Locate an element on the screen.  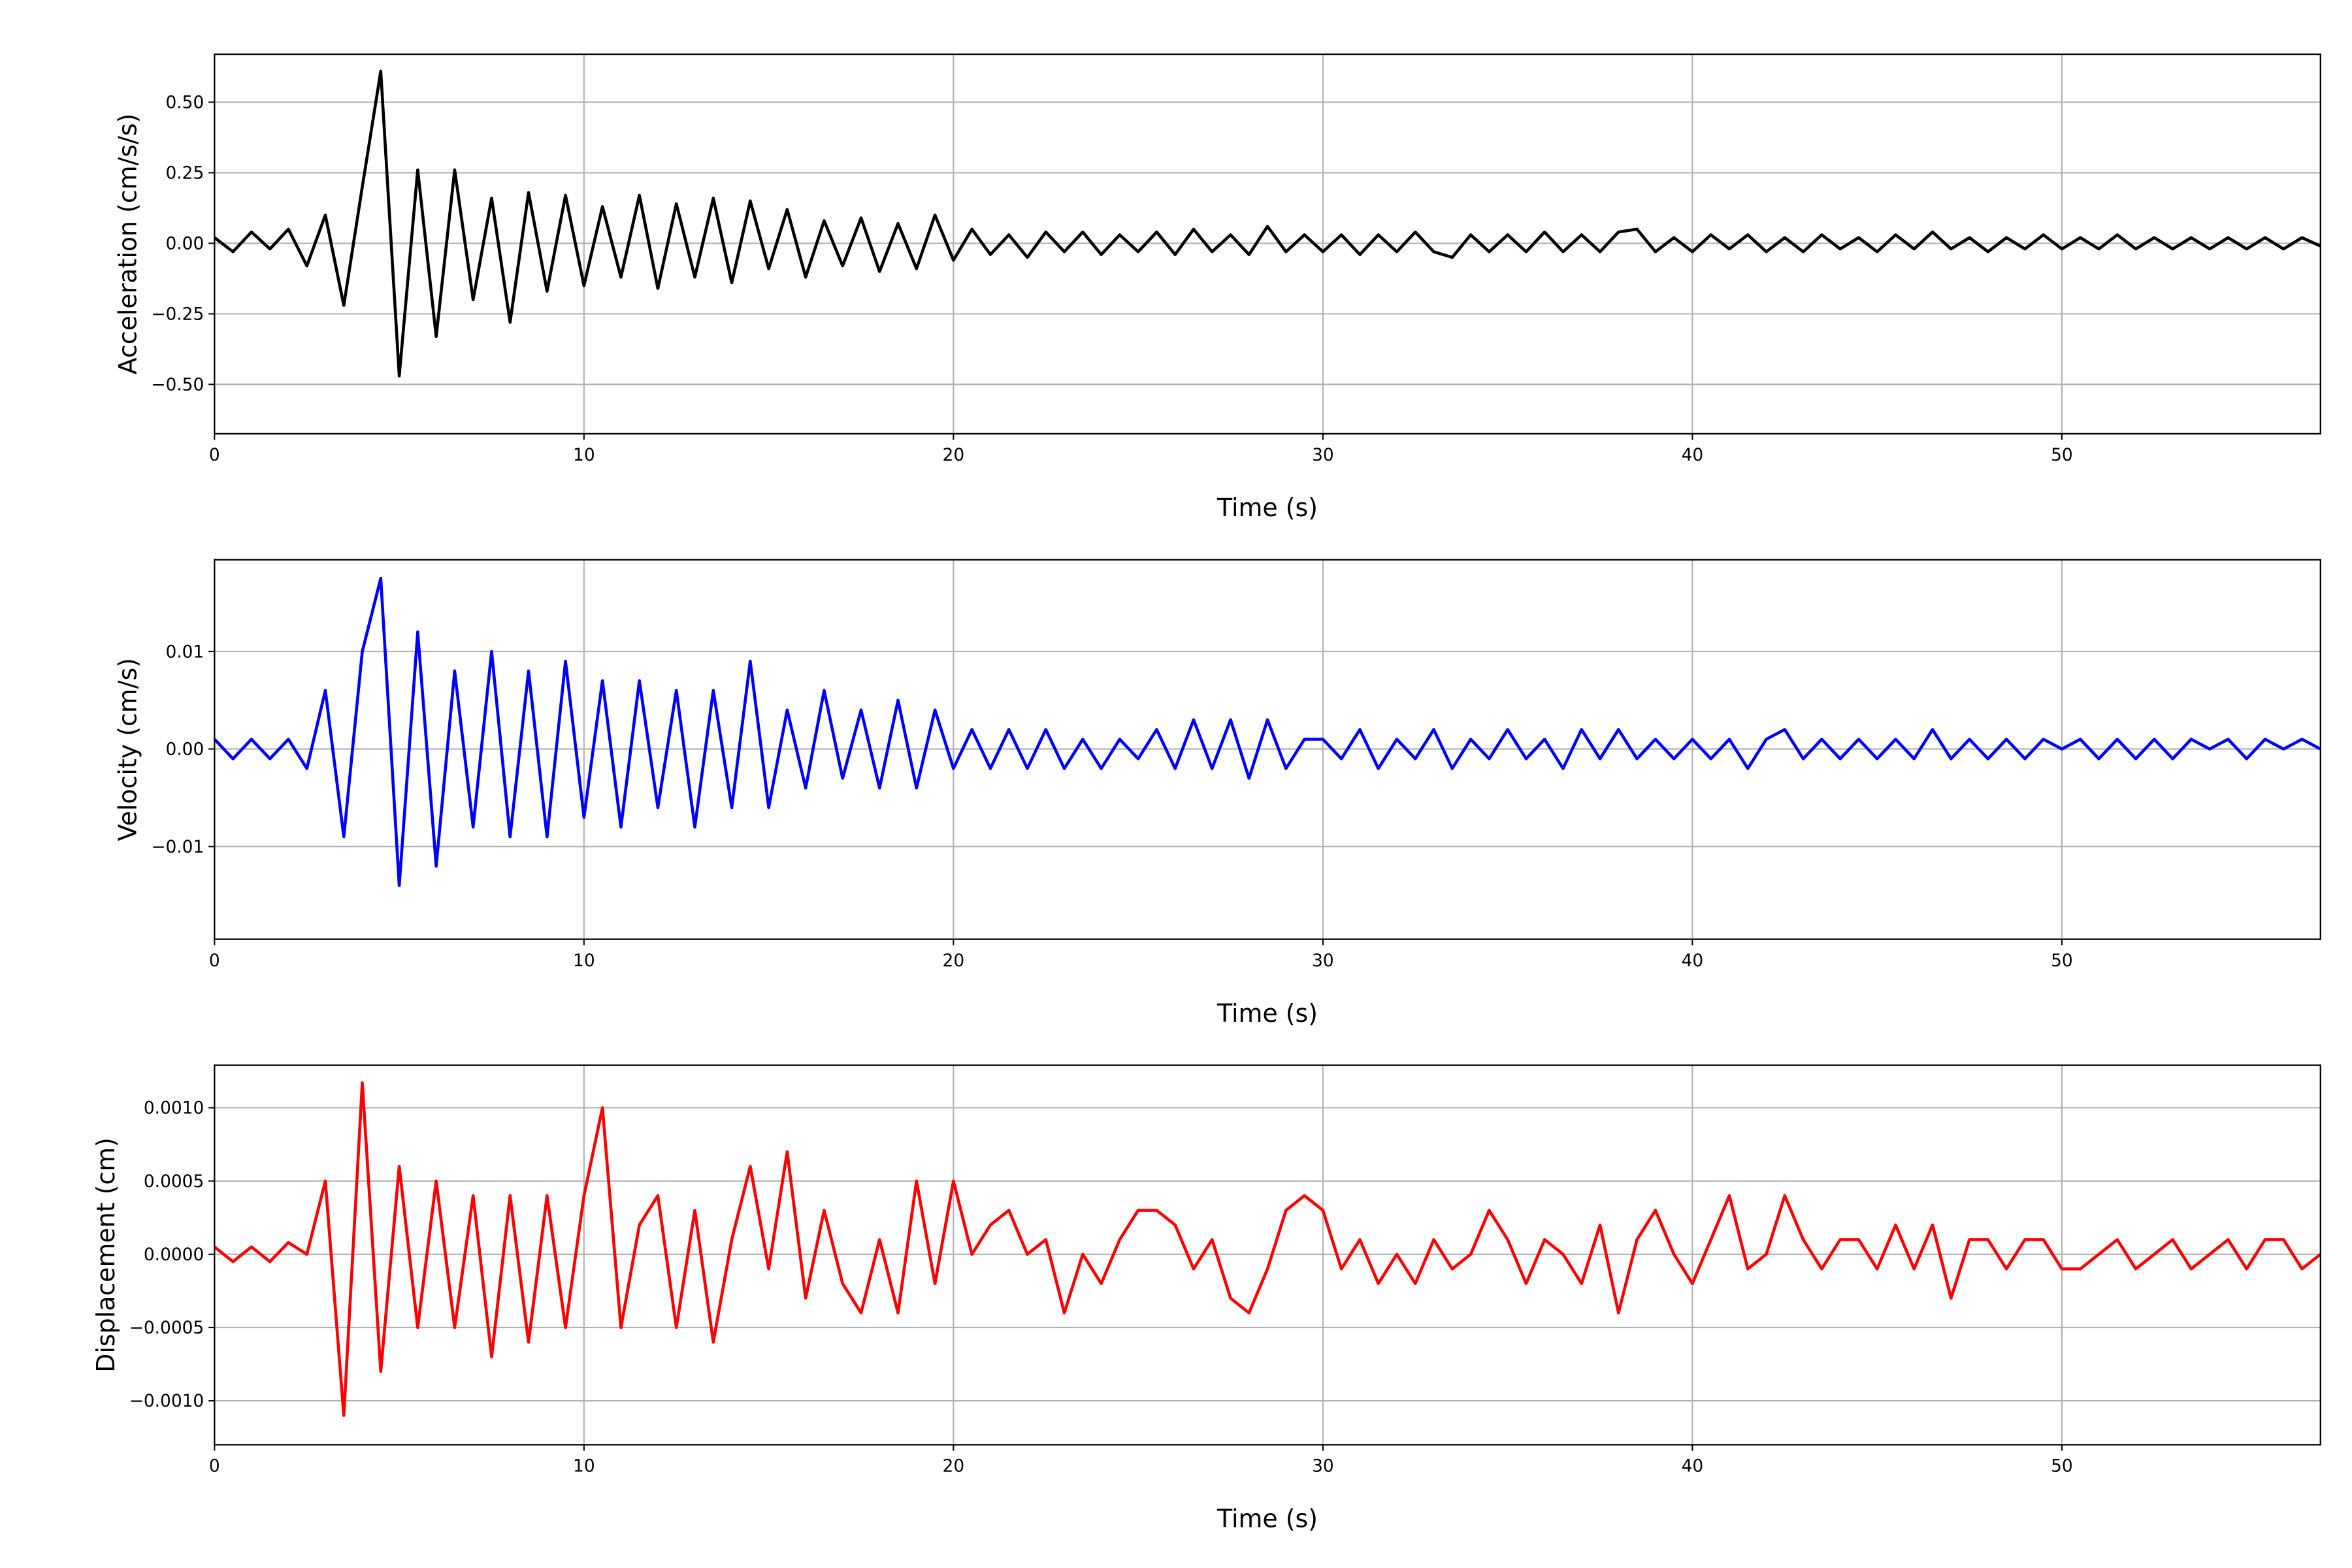
y-axis-label: Velocity (cm/s) is located at coordinates (127, 749).